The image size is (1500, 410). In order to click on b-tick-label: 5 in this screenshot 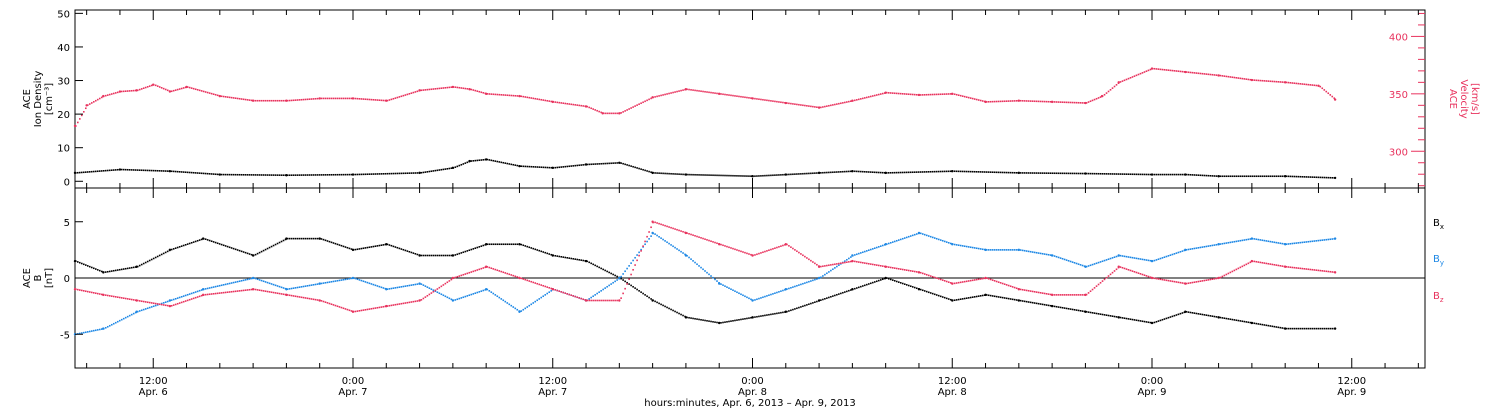, I will do `click(67, 223)`.